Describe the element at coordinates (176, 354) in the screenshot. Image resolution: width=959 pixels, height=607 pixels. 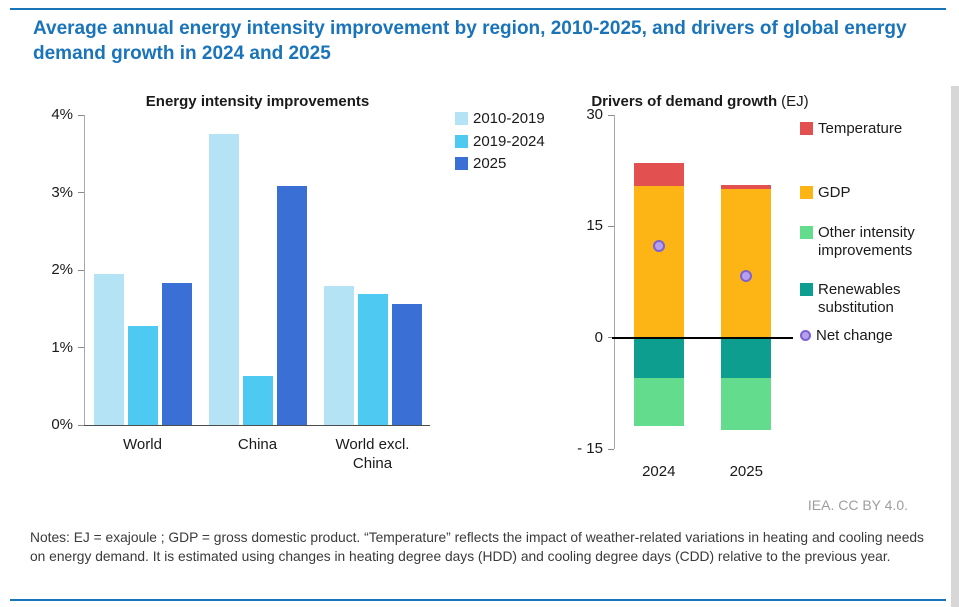
I see `bar-2025-world` at that location.